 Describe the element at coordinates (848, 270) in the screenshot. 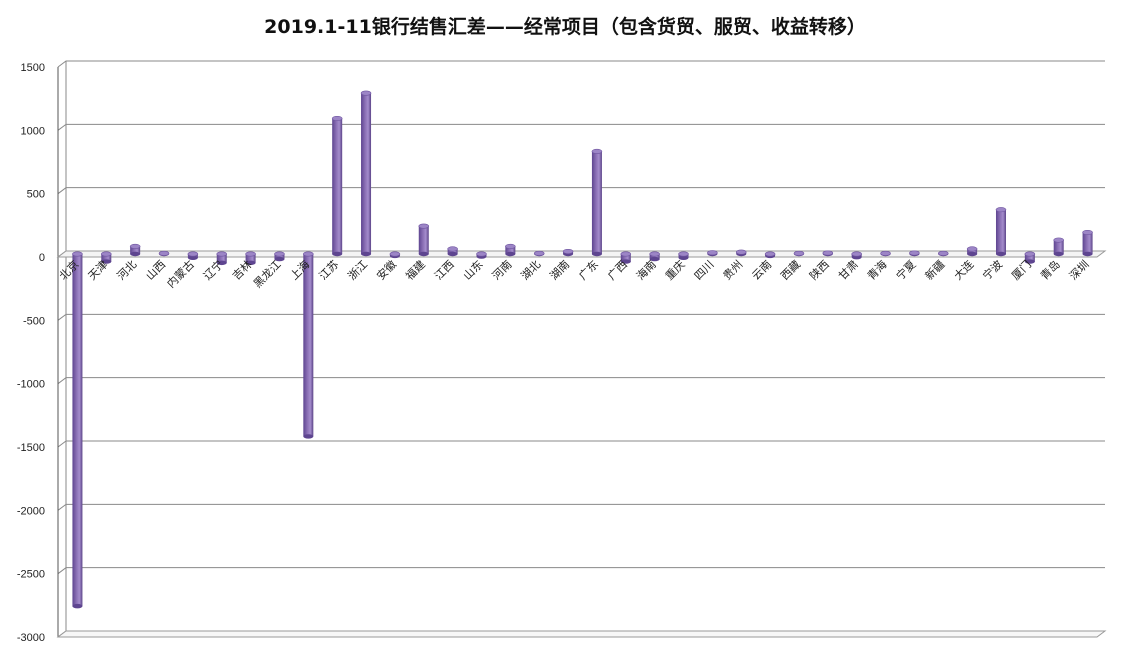

I see `x-category-label: 甘肃` at that location.